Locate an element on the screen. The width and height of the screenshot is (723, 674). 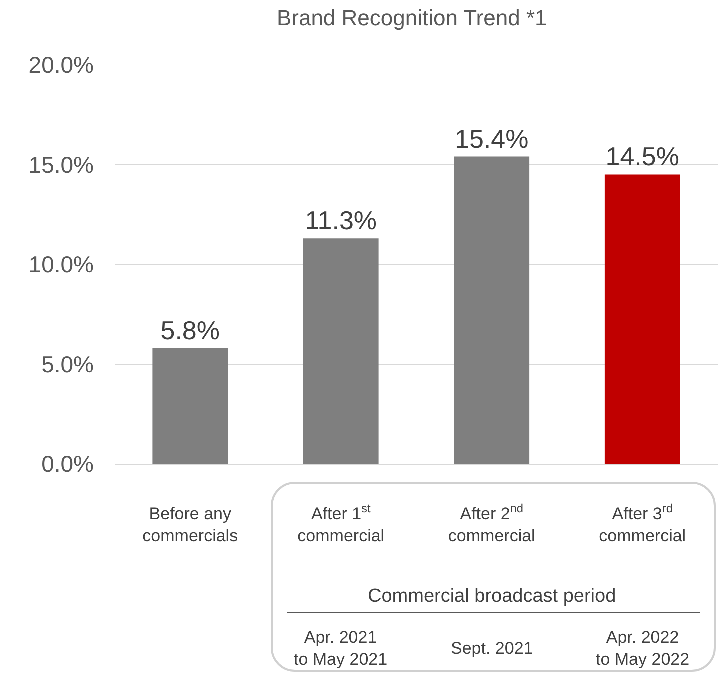
x-tick-label: After 1$^{st}$ commercial is located at coordinates (341, 523).